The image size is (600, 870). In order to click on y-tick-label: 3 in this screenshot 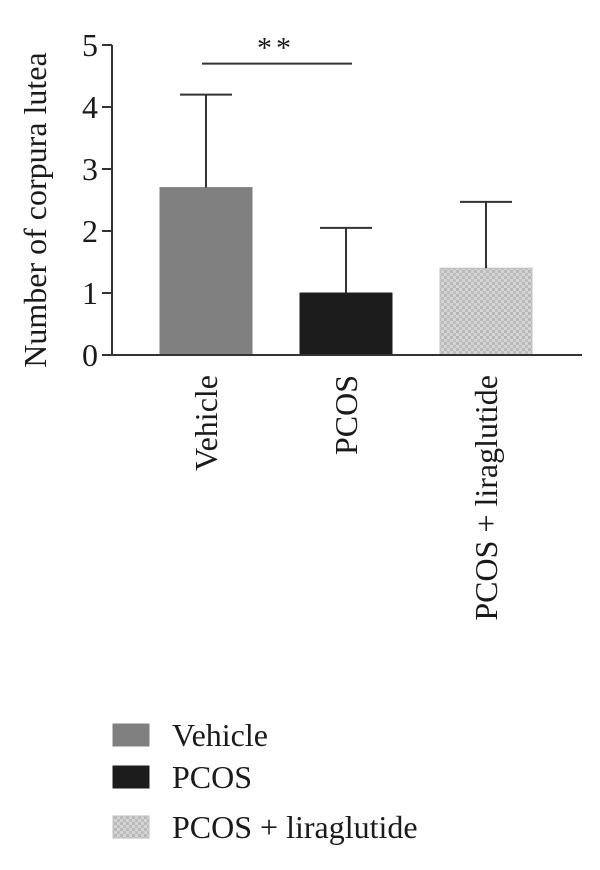, I will do `click(90, 169)`.